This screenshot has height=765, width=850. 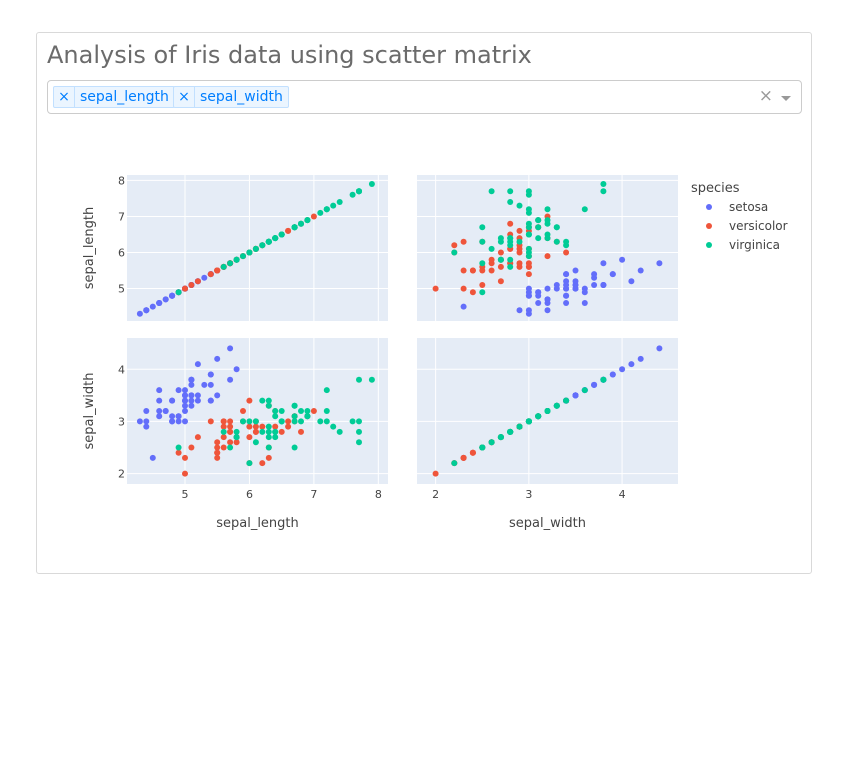 What do you see at coordinates (786, 98) in the screenshot?
I see `chevron-down-icon` at bounding box center [786, 98].